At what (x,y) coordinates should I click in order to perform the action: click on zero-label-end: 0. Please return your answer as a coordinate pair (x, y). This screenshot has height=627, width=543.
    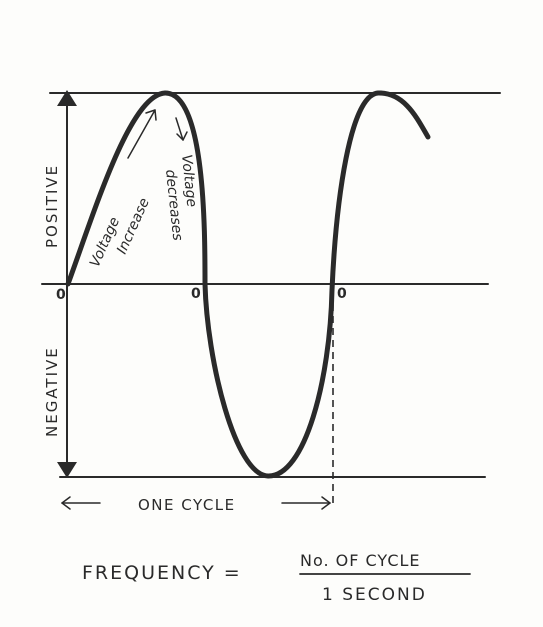
    Looking at the image, I should click on (342, 294).